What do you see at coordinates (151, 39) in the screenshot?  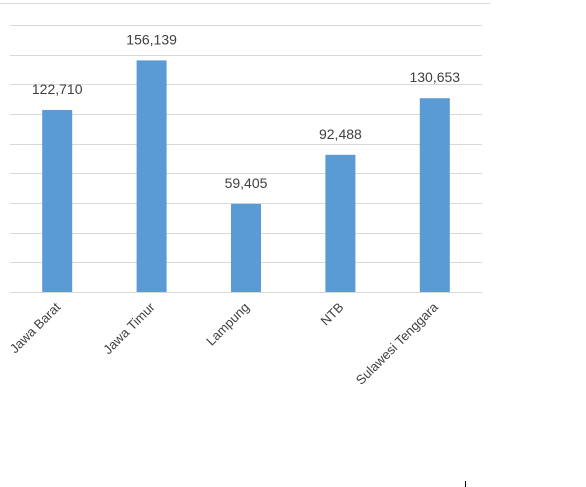 I see `data-label: 156,139` at bounding box center [151, 39].